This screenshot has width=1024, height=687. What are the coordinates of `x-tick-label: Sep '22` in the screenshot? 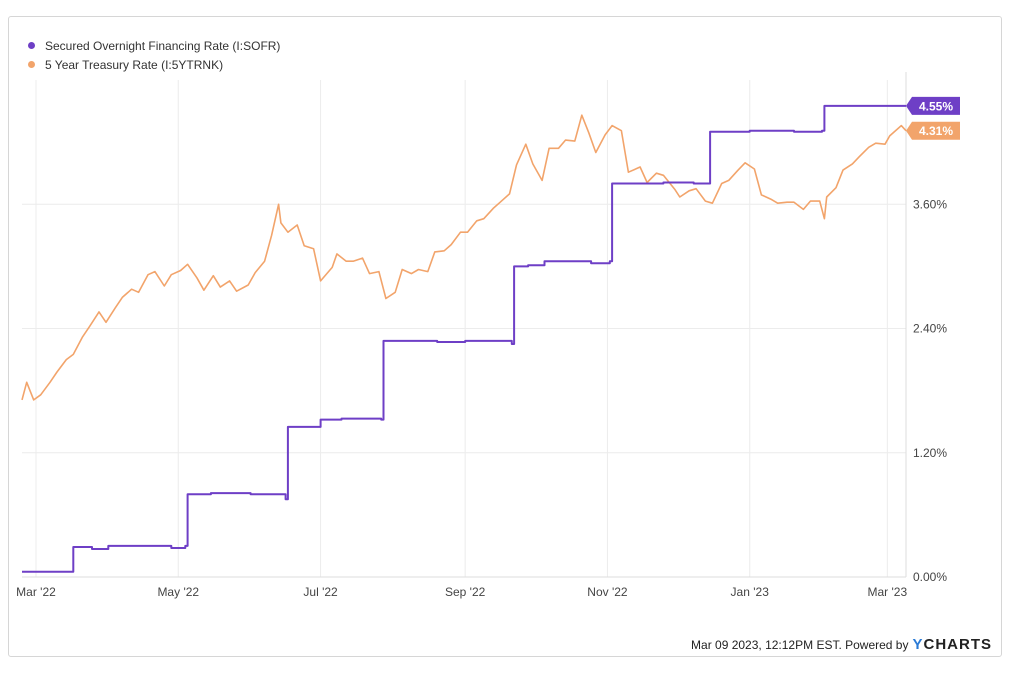 It's located at (465, 592).